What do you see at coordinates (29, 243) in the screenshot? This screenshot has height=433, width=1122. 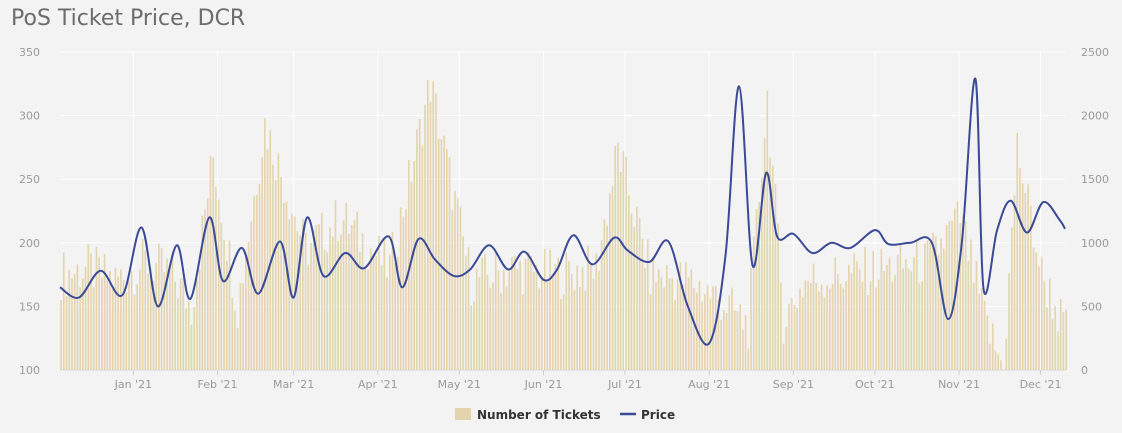 I see `left-tick-label: 200` at bounding box center [29, 243].